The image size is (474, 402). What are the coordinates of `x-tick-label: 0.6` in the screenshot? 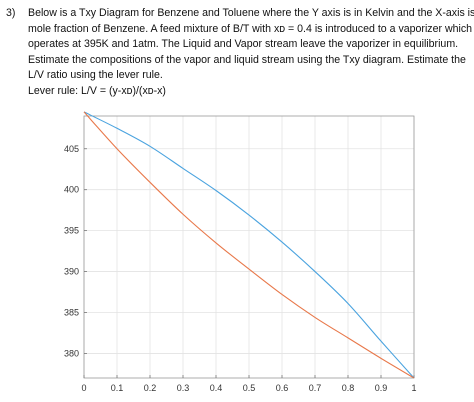 It's located at (282, 388).